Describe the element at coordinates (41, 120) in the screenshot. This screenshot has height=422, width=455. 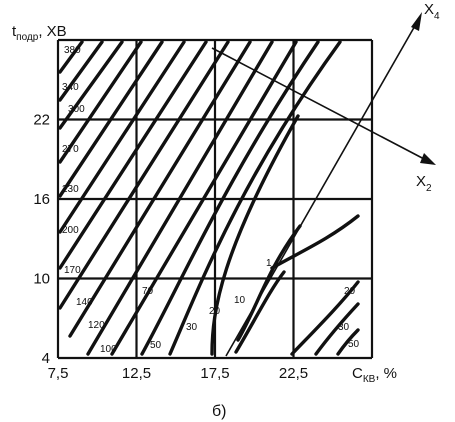
I see `y-tick-label: 22` at that location.